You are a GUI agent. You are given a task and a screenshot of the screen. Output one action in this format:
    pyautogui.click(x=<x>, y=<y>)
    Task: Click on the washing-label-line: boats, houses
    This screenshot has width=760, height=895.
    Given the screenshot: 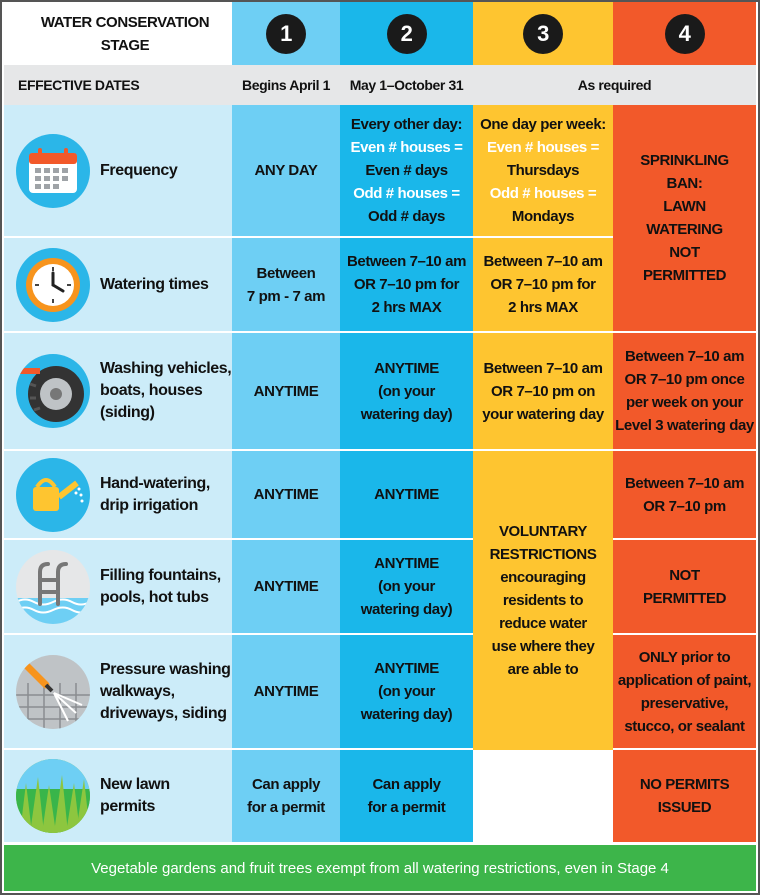 What is the action you would take?
    pyautogui.click(x=151, y=390)
    